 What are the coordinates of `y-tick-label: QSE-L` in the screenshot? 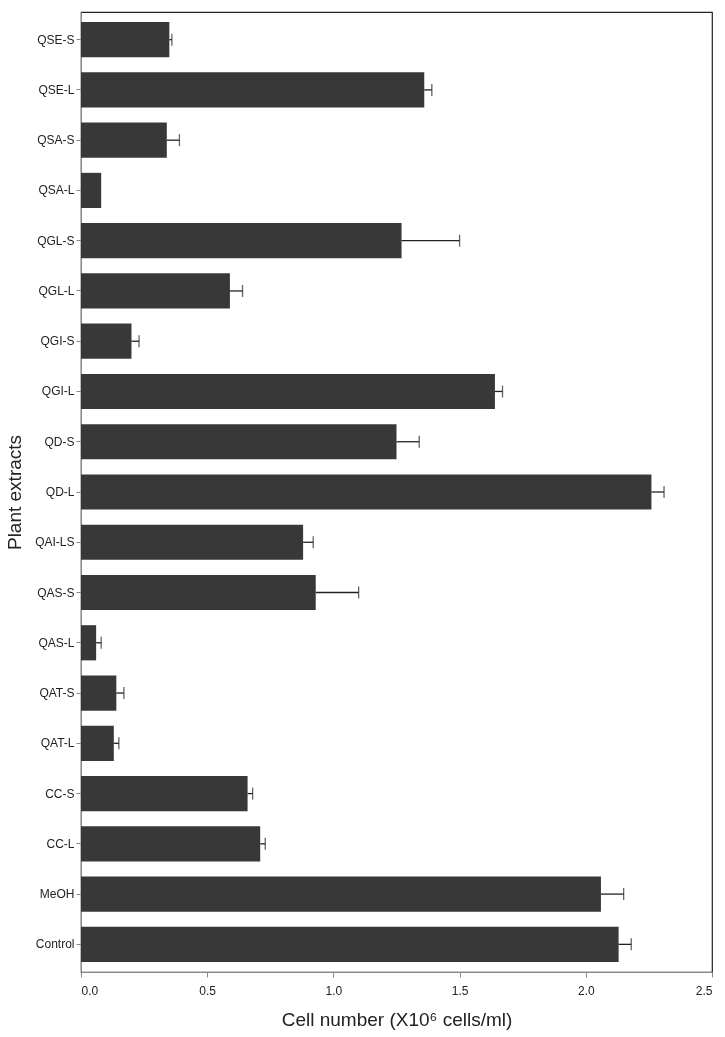 It's located at (56, 89).